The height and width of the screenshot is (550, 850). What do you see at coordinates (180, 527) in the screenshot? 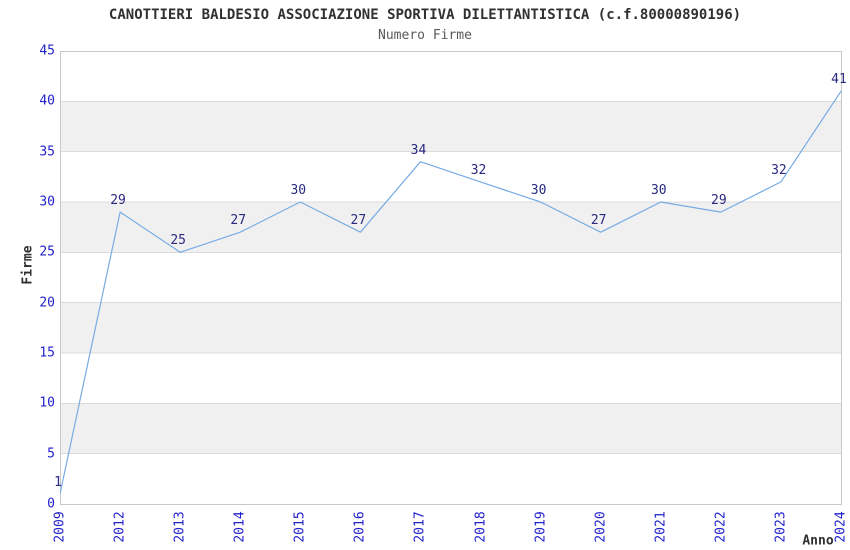
I see `x-tick-label: 2013` at bounding box center [180, 527].